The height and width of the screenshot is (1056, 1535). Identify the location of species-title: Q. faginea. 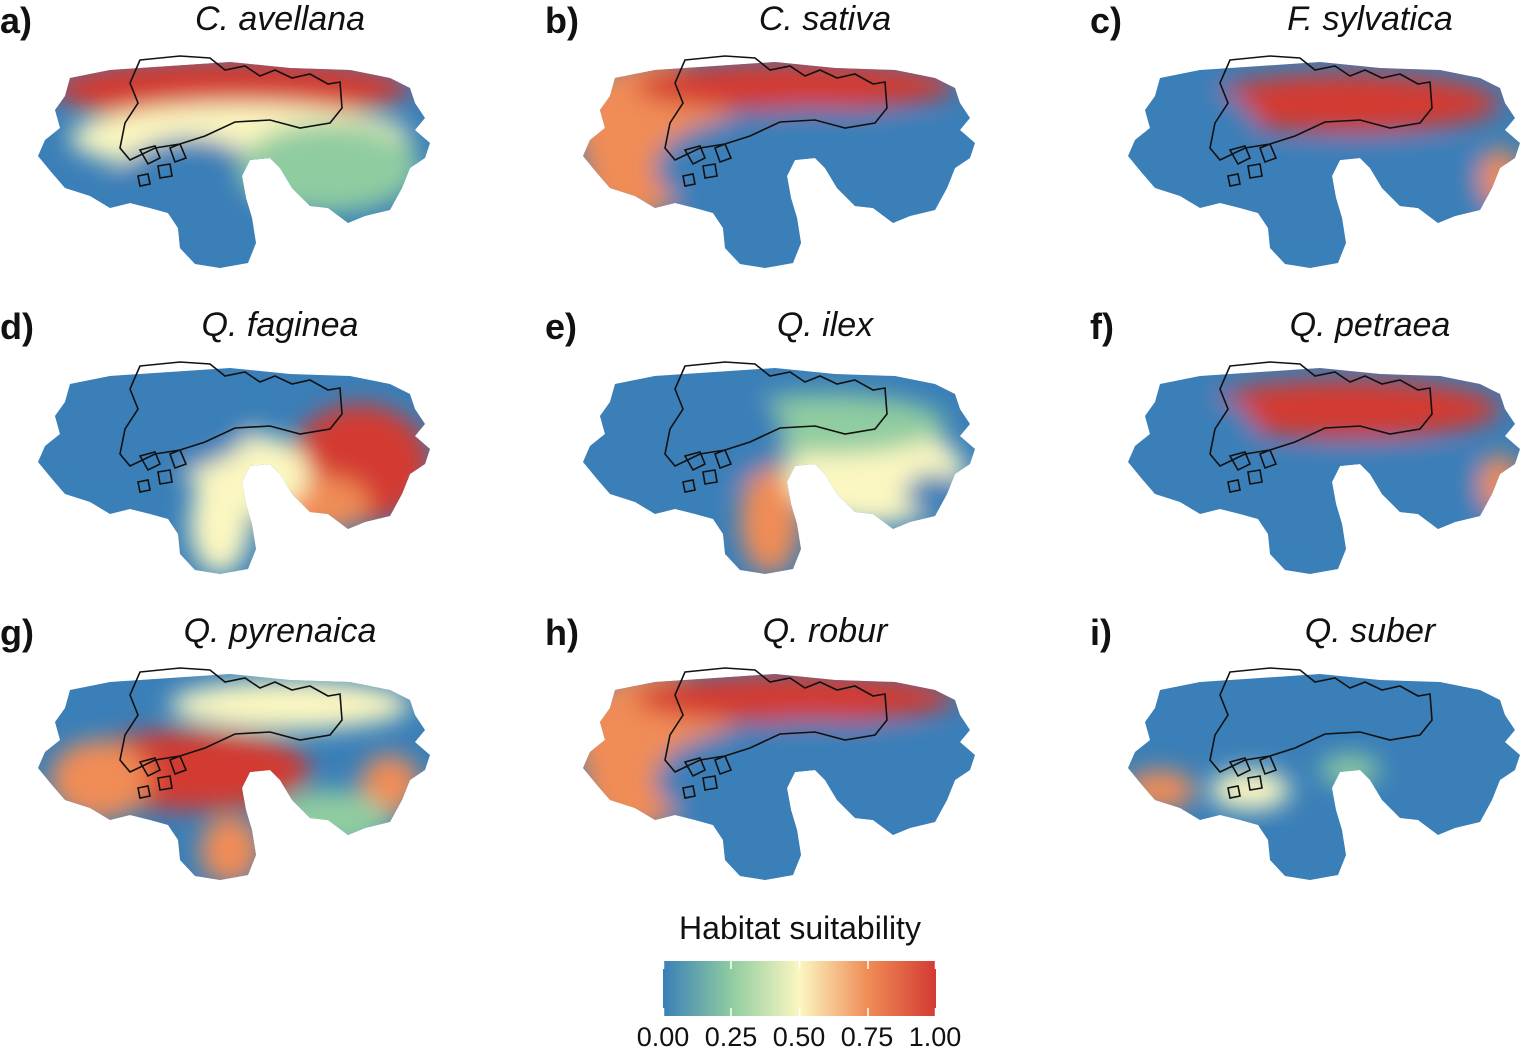
(280, 325).